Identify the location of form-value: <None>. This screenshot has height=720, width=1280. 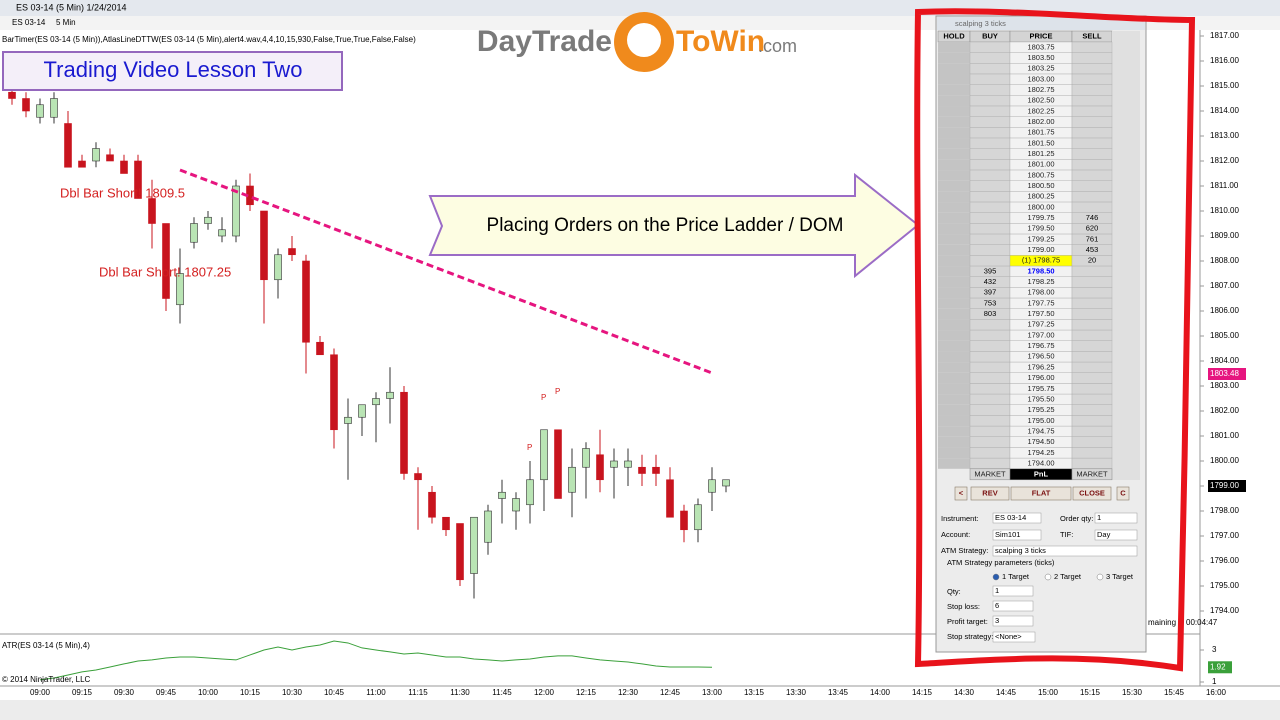
(1008, 636).